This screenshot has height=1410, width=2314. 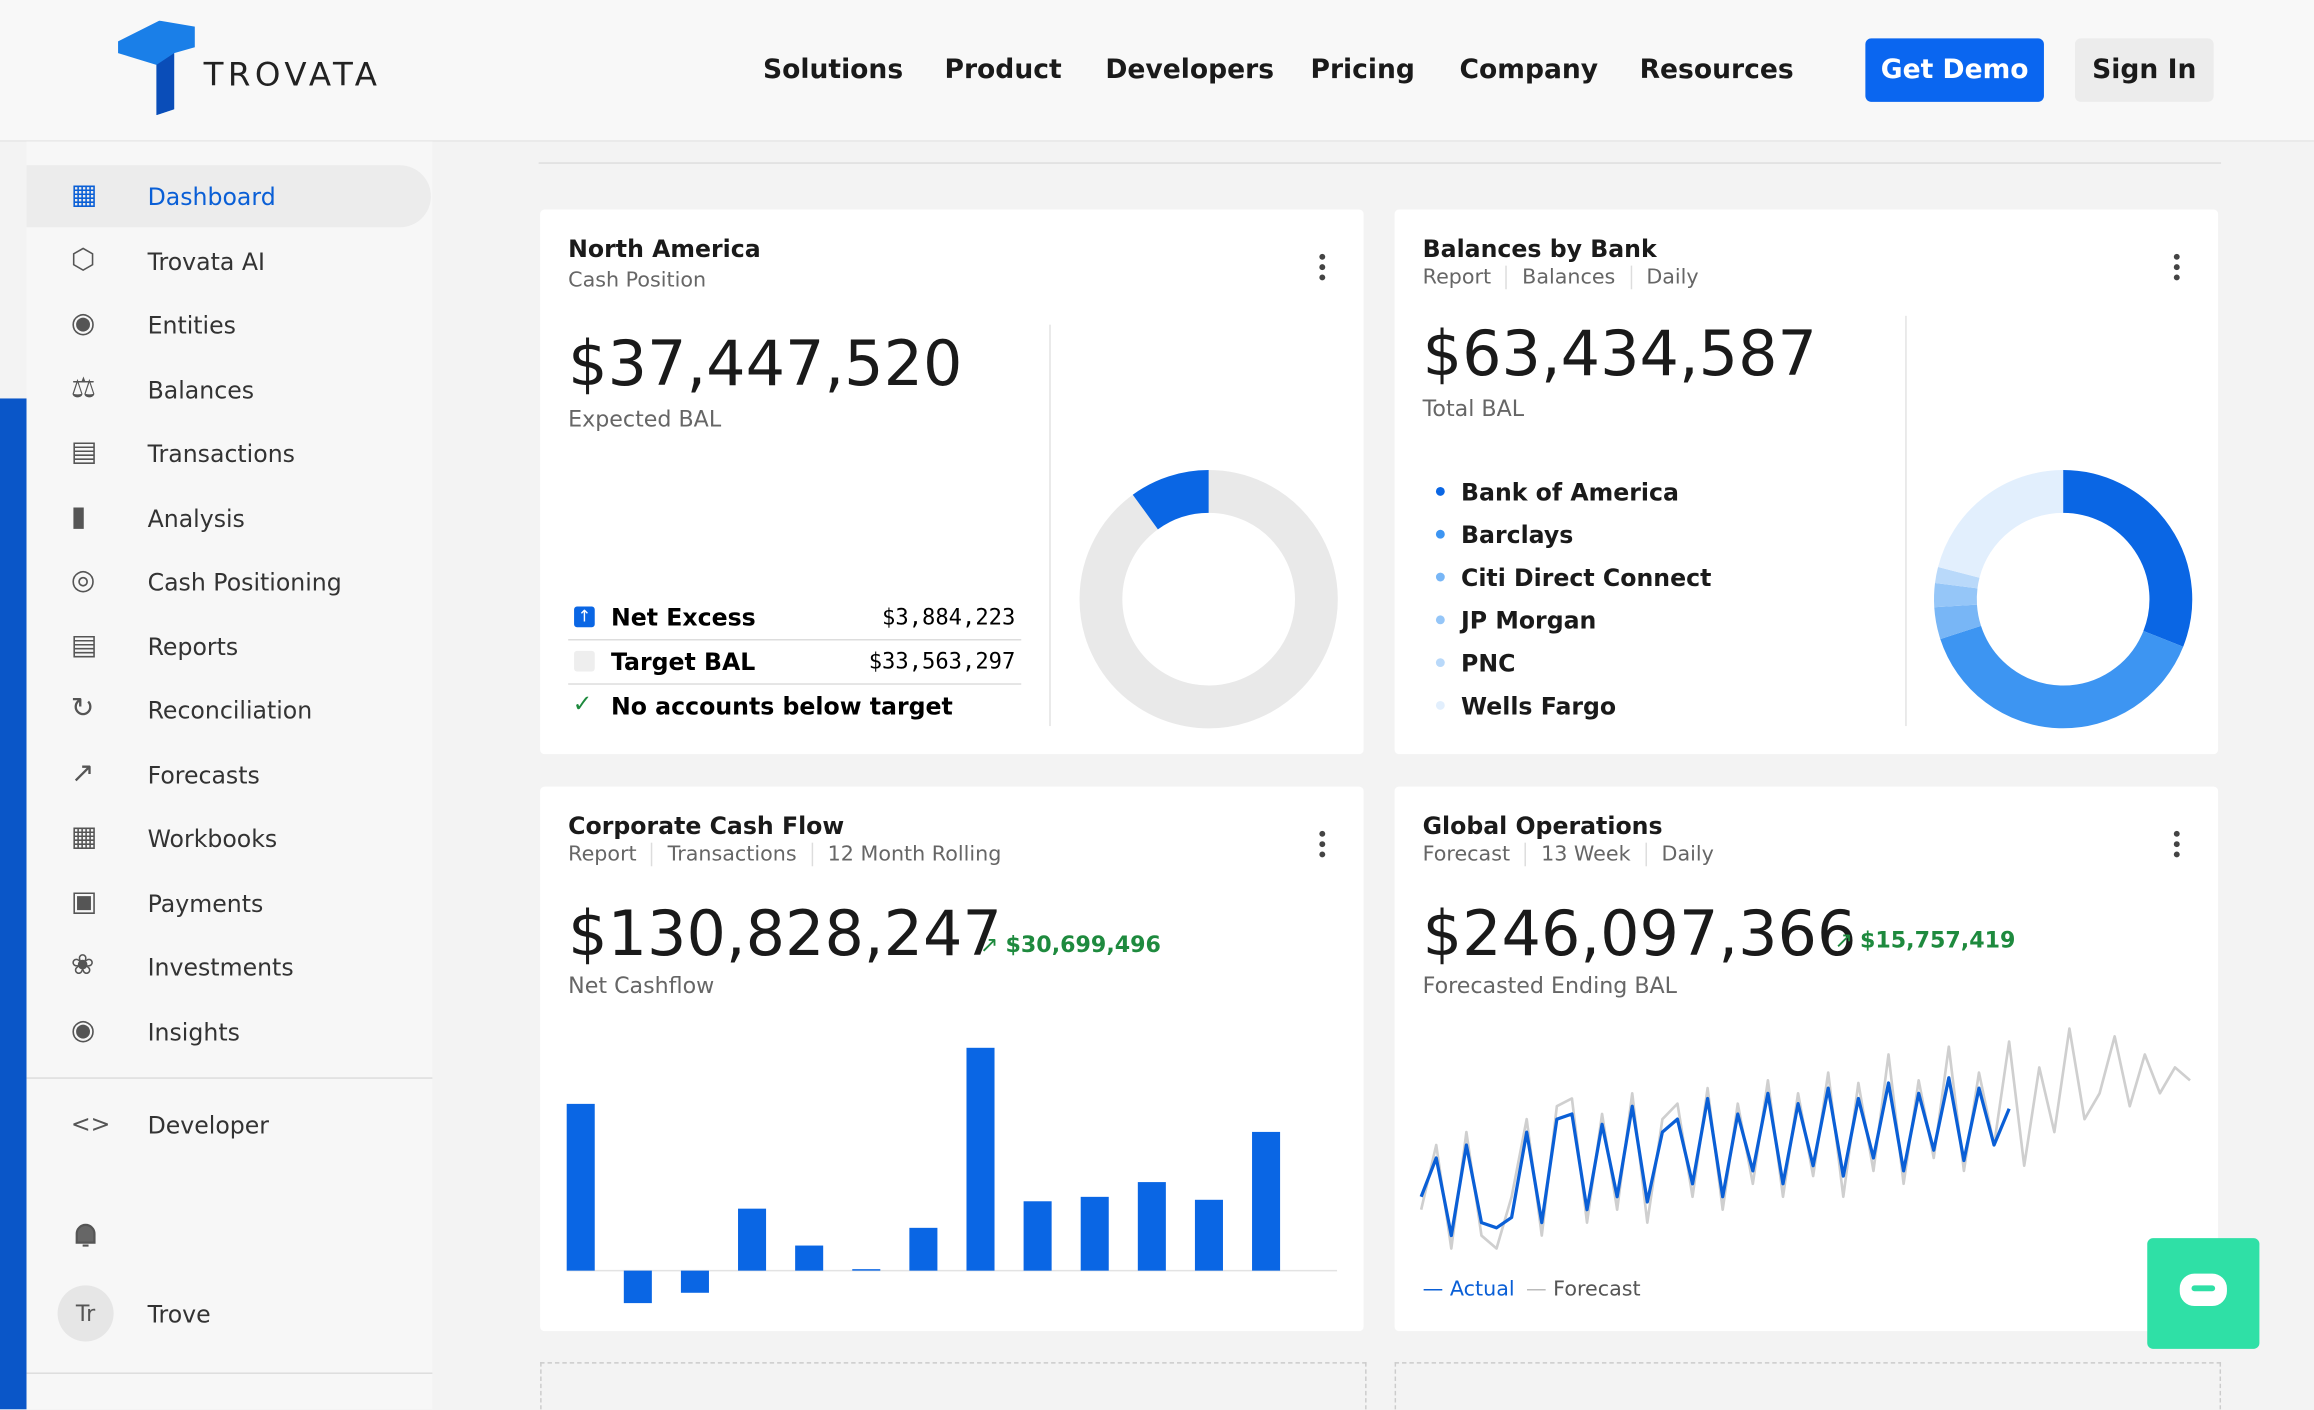 I want to click on card-title: Corporate Cash Flow, so click(x=706, y=825).